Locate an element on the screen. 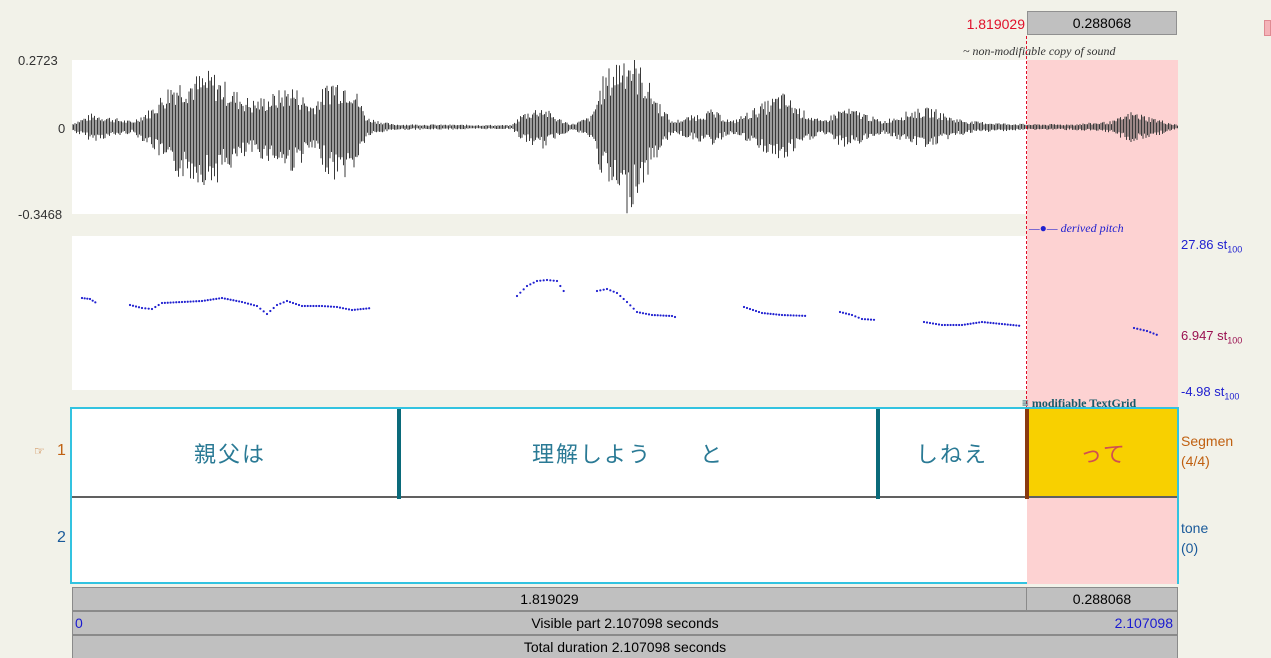  tier-2-number: 2 is located at coordinates (61, 538).